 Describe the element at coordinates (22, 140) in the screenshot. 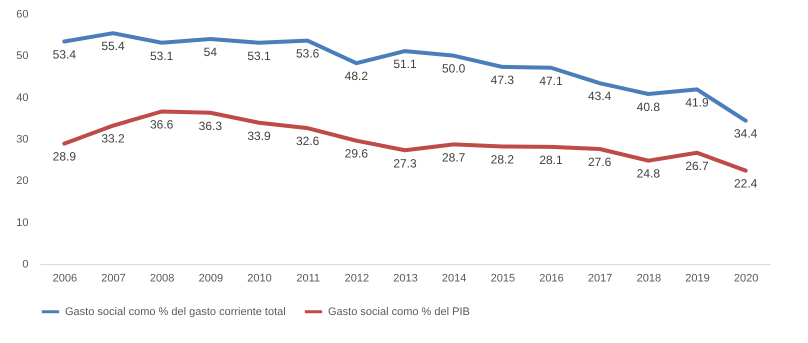

I see `y-tick-label: 30` at that location.